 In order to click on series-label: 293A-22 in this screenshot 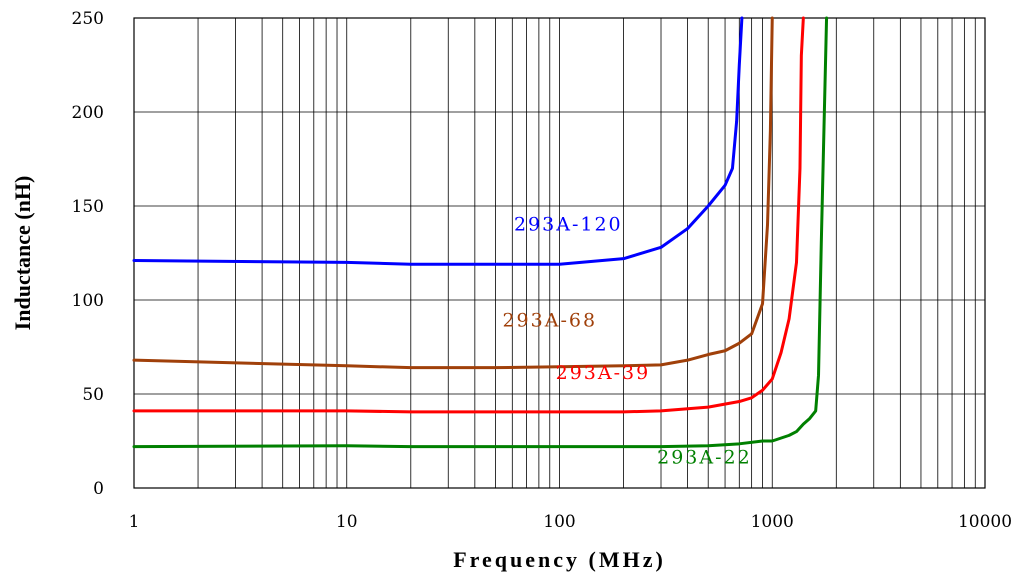, I will do `click(704, 458)`.